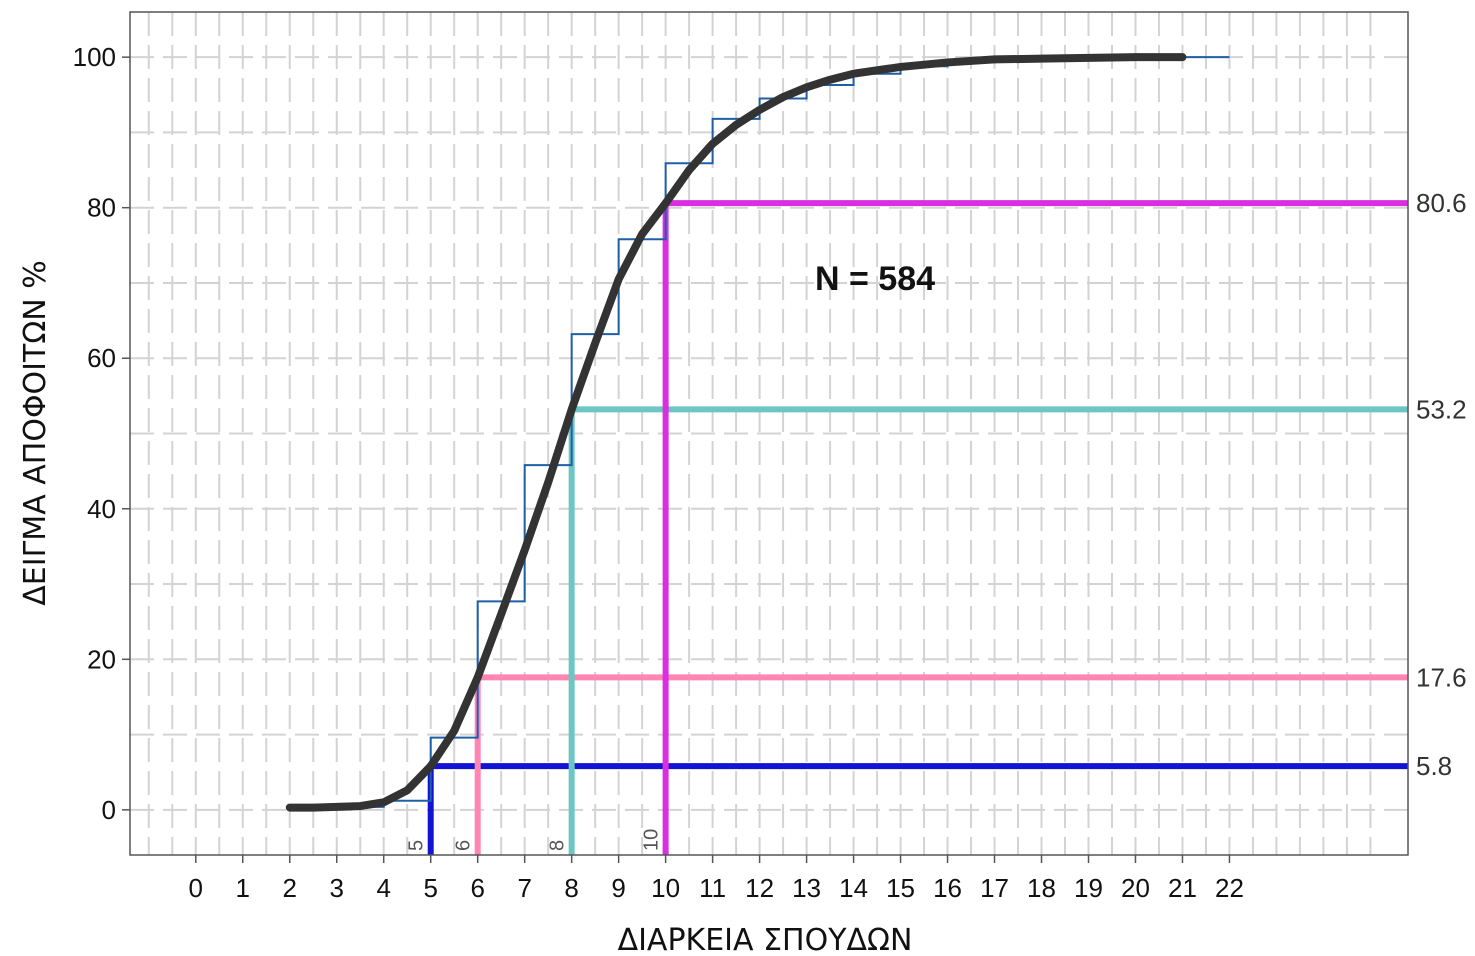 The width and height of the screenshot is (1475, 956). Describe the element at coordinates (1182, 888) in the screenshot. I see `x-tick-label: 21` at that location.